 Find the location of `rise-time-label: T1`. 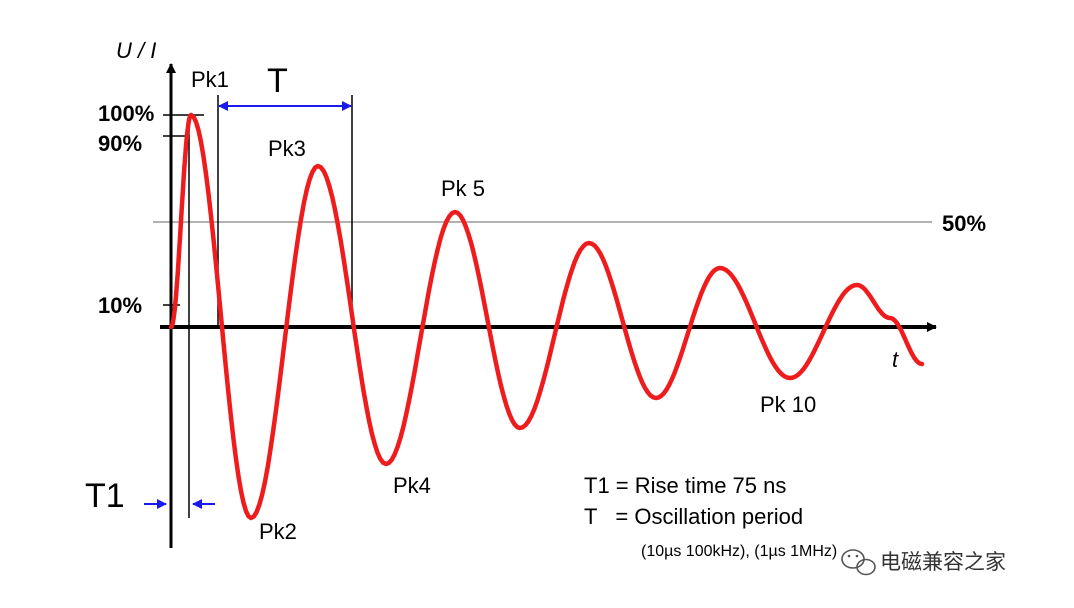

rise-time-label: T1 is located at coordinates (105, 496).